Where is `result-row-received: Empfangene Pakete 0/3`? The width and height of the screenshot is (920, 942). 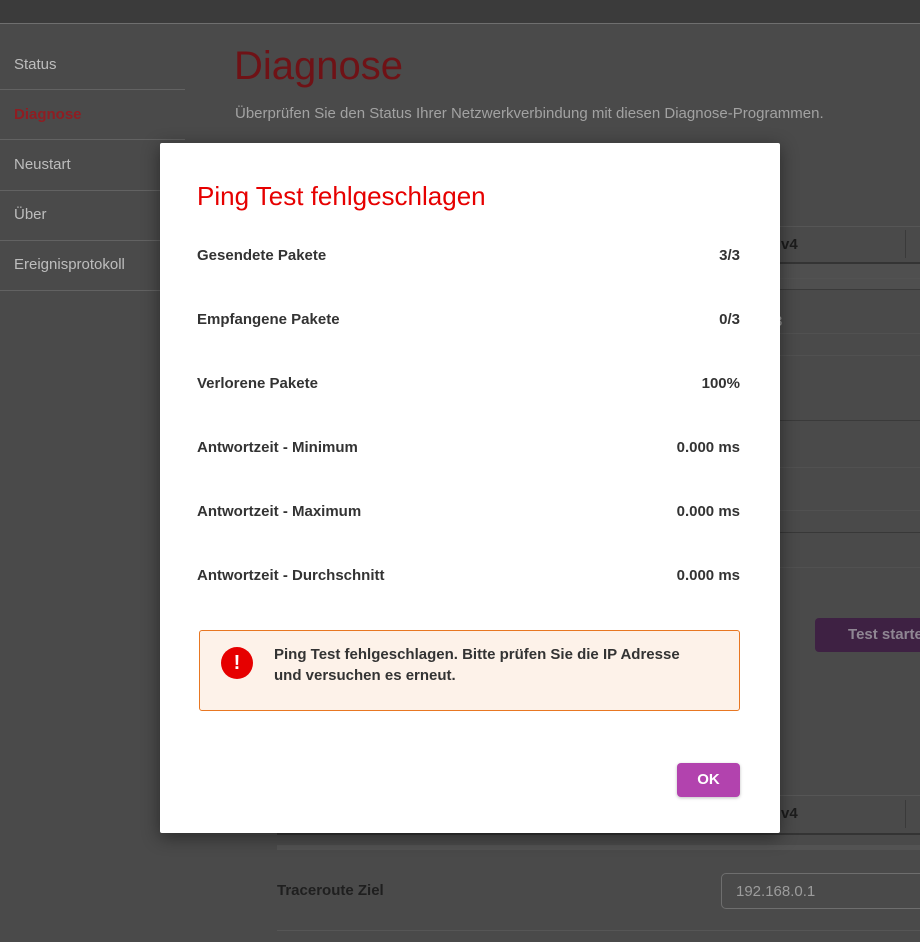
result-row-received: Empfangene Pakete 0/3 is located at coordinates (468, 322).